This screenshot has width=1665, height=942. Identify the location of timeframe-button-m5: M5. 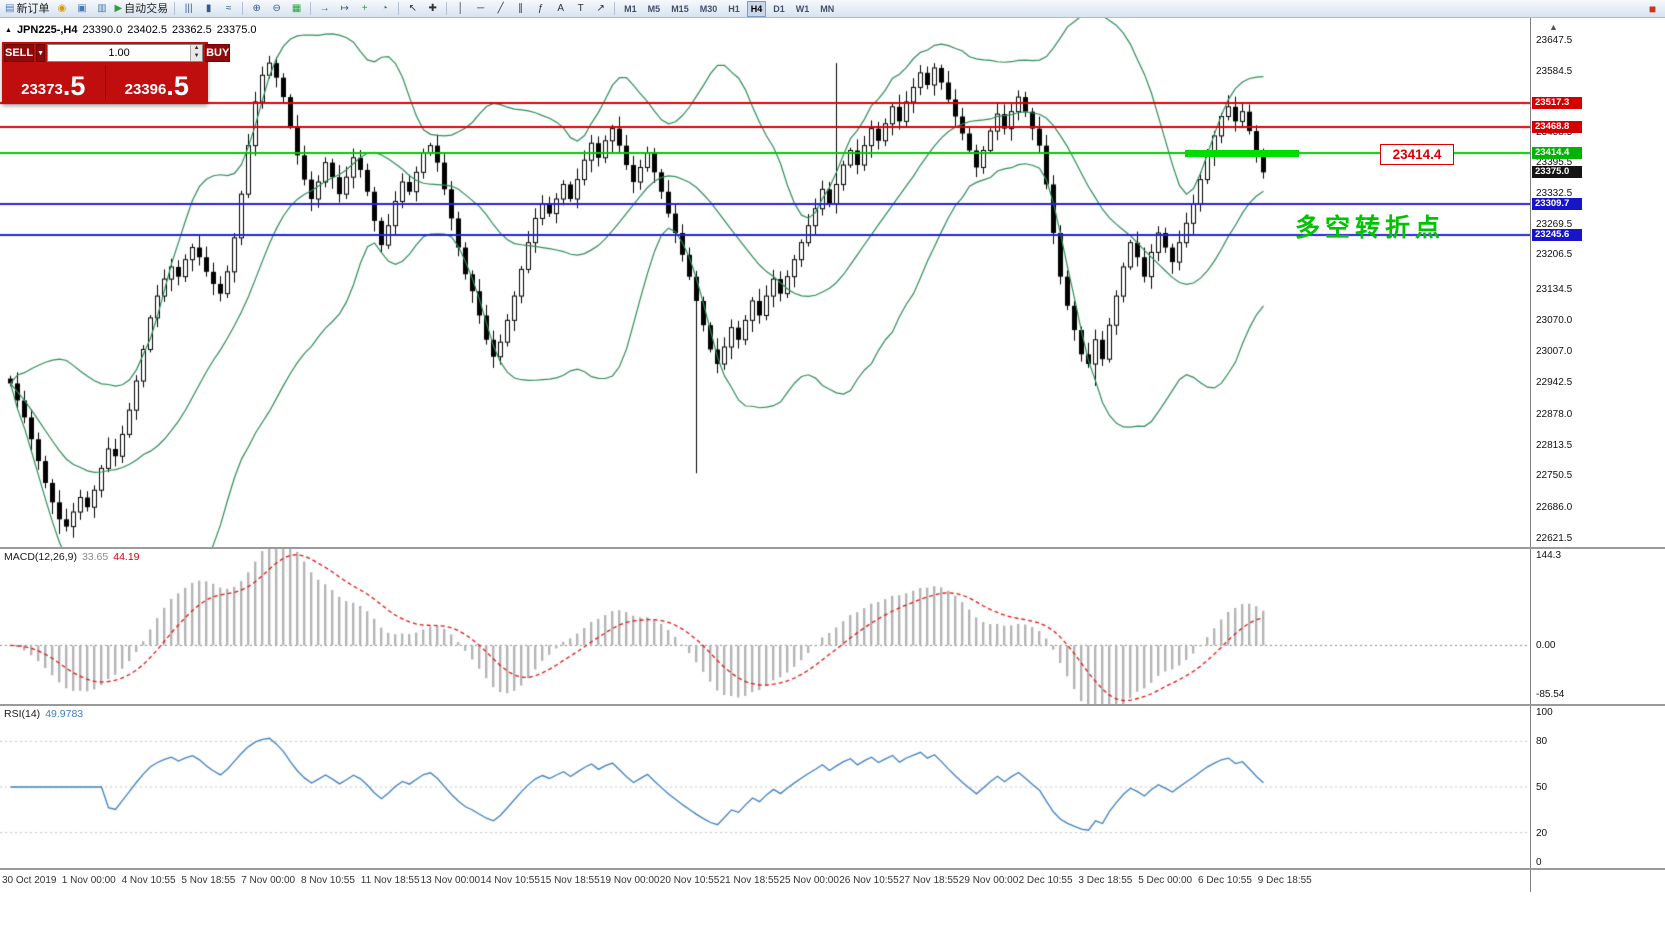
(654, 8).